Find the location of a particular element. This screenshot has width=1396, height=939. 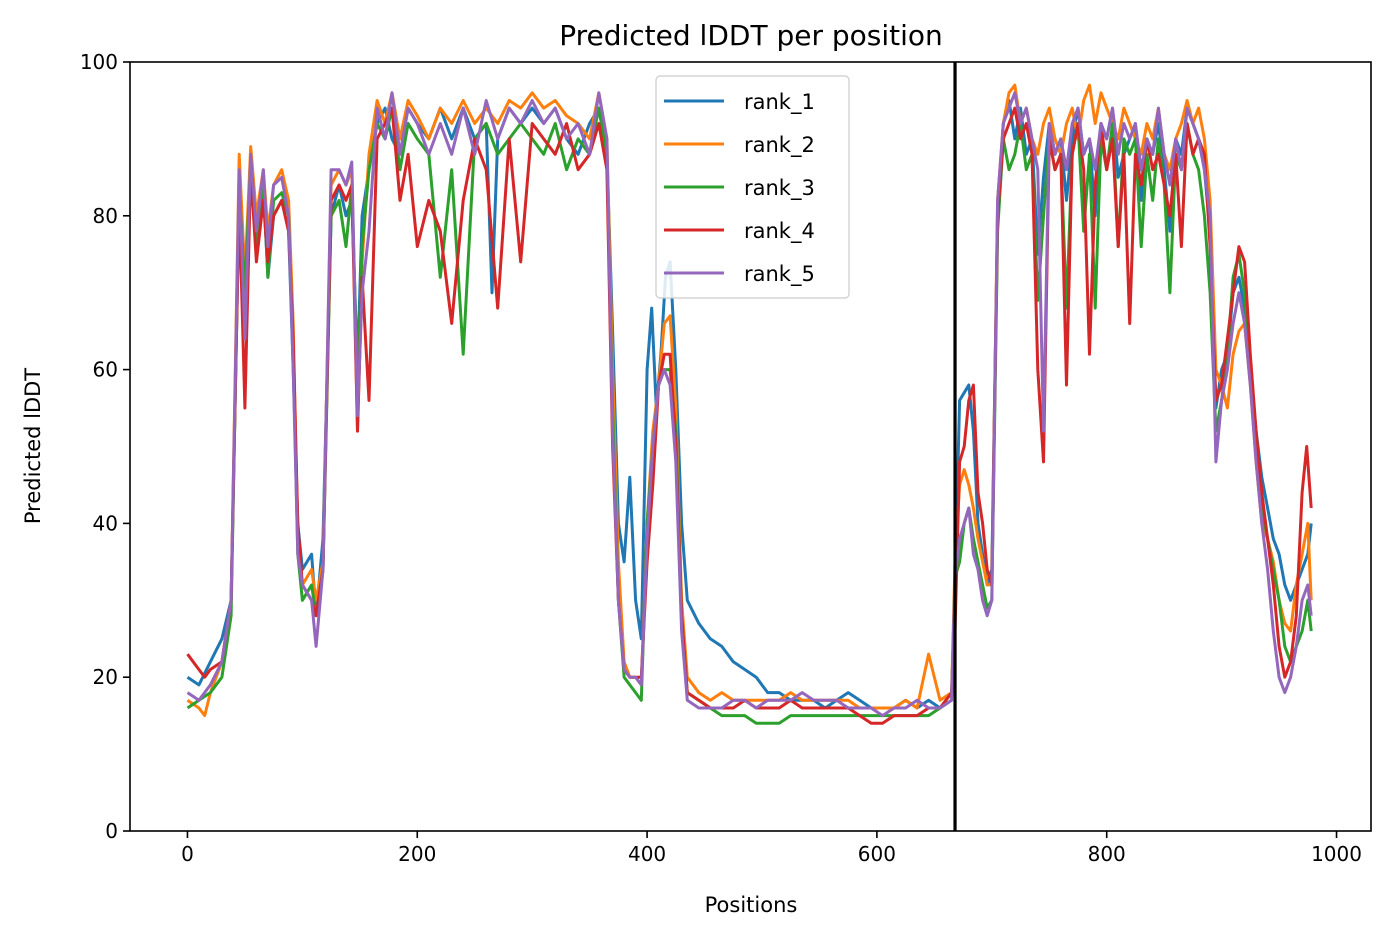

legend: rank_1 rank_2 rank_3 rank_4 rank_5 is located at coordinates (752, 187).